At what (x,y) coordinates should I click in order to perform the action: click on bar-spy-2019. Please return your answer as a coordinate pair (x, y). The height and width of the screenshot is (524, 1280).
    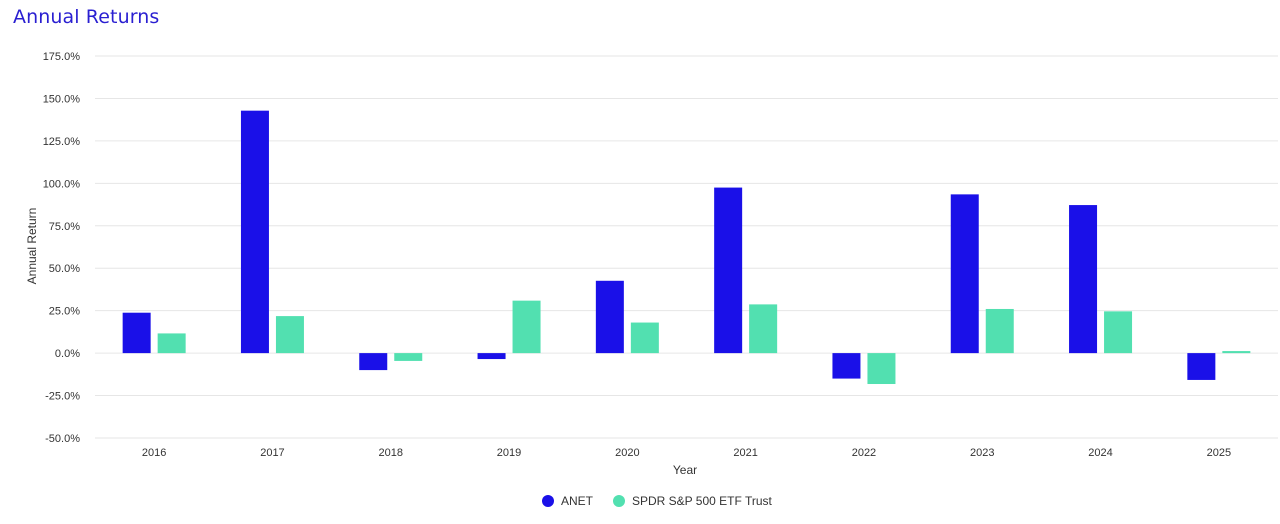
    Looking at the image, I should click on (526, 327).